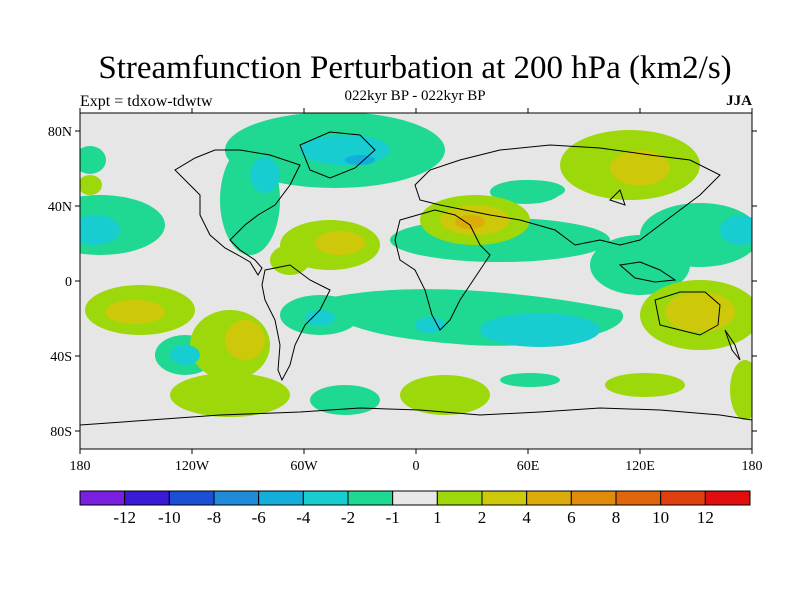 This screenshot has width=800, height=600. Describe the element at coordinates (259, 517) in the screenshot. I see `colorbar-label: -6` at that location.